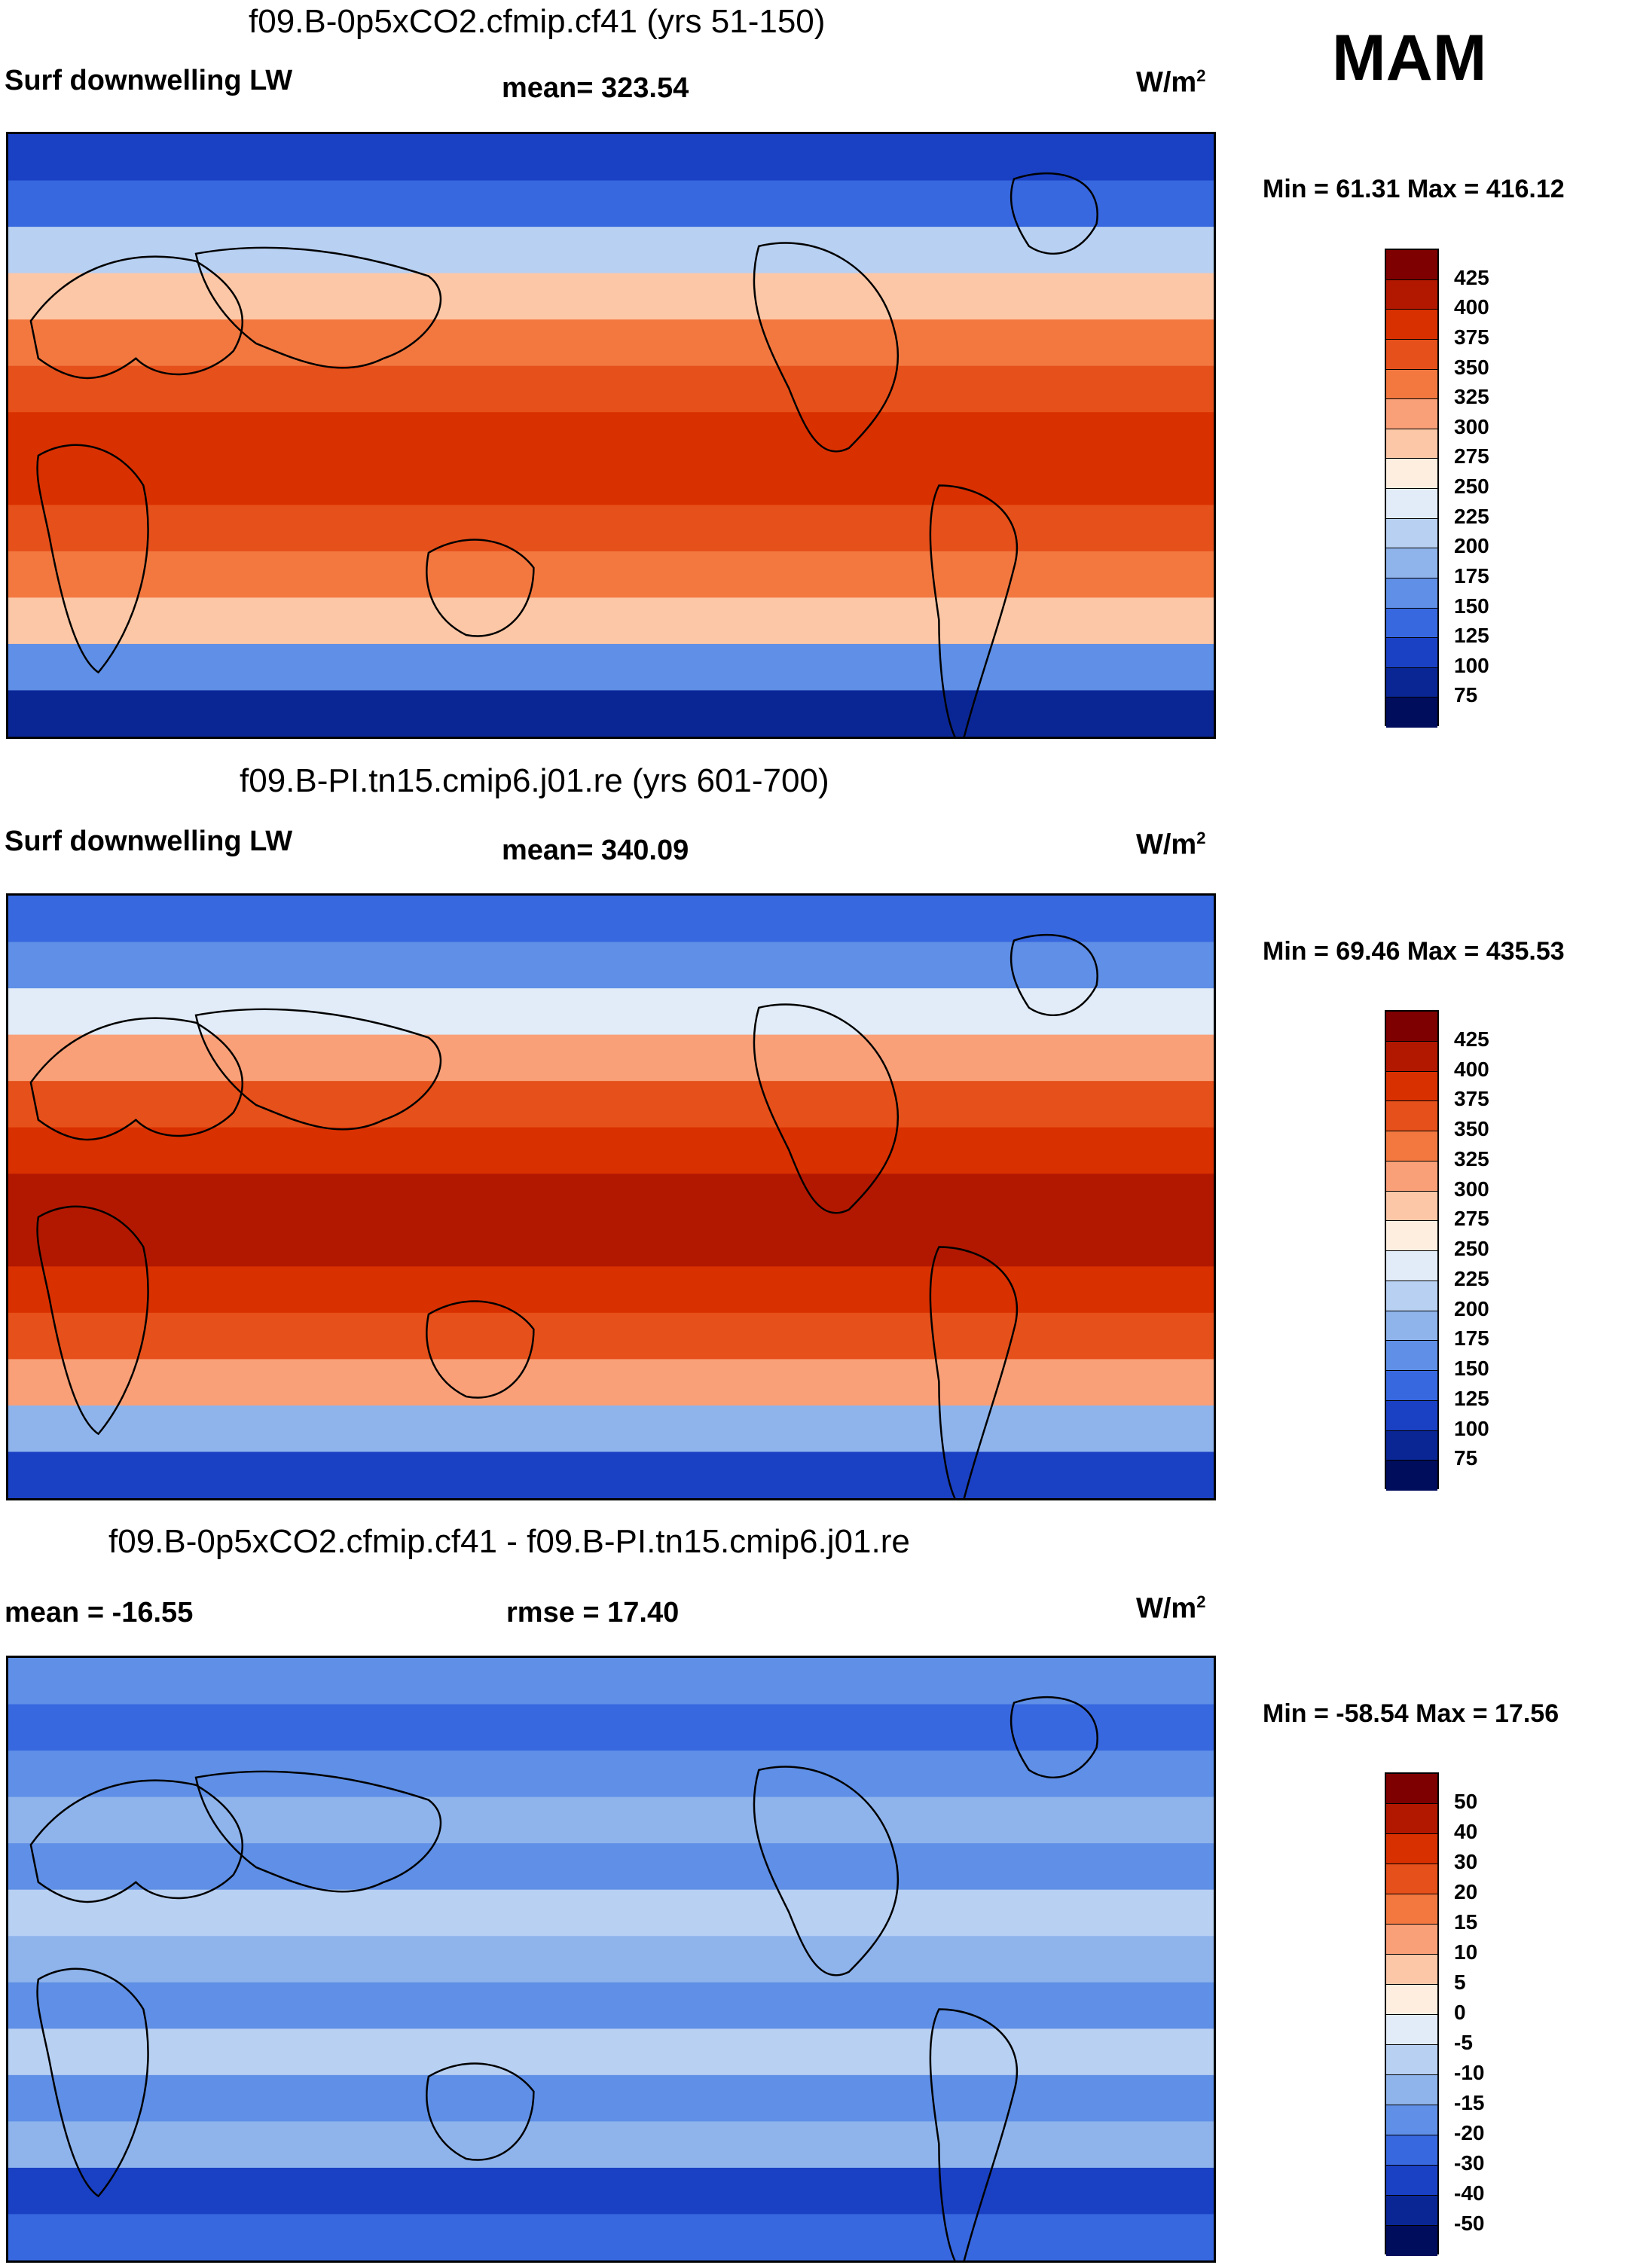  Describe the element at coordinates (1471, 1069) in the screenshot. I see `colorbar-tick-label: 400` at that location.